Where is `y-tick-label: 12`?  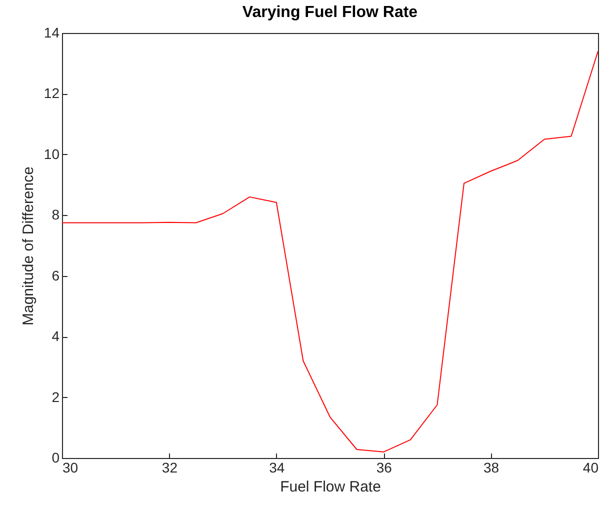
y-tick-label: 12 is located at coordinates (52, 93).